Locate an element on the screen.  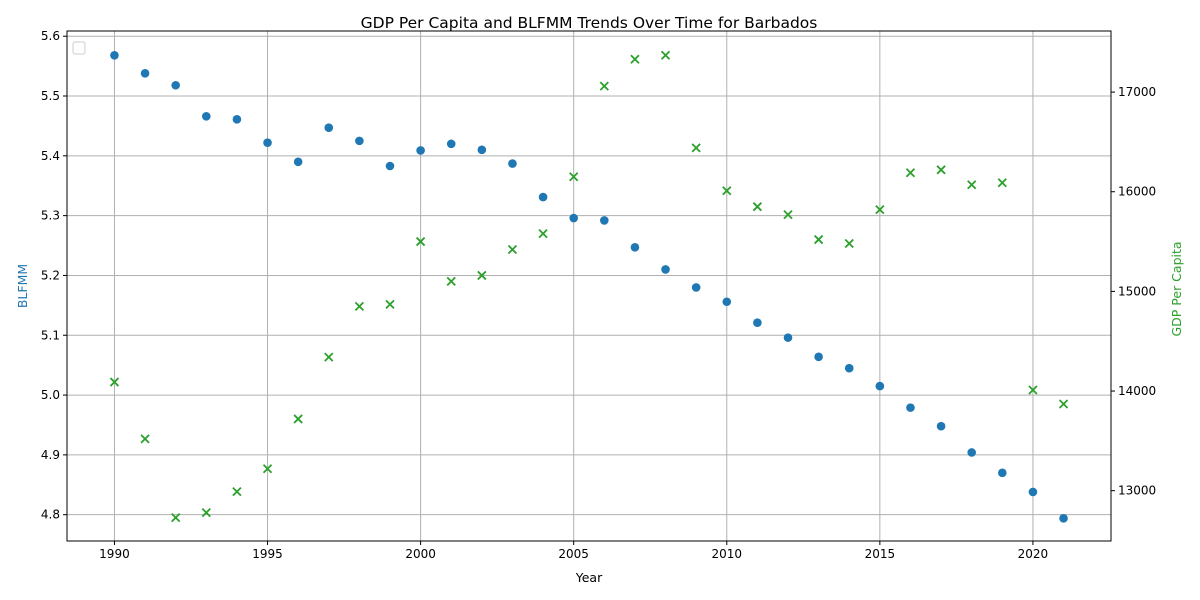
left-y-axis-label: BLFMM is located at coordinates (22, 286).